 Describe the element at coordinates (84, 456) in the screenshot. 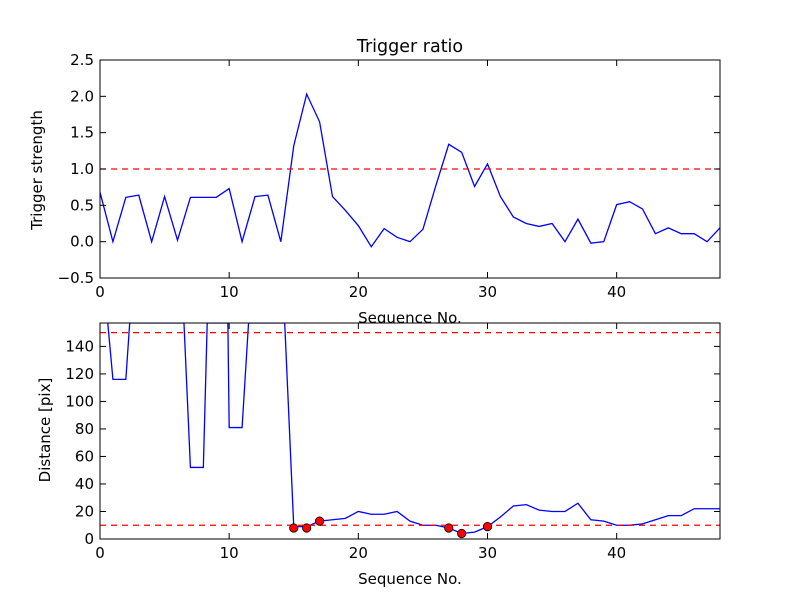

I see `y-tick-label: 60` at that location.